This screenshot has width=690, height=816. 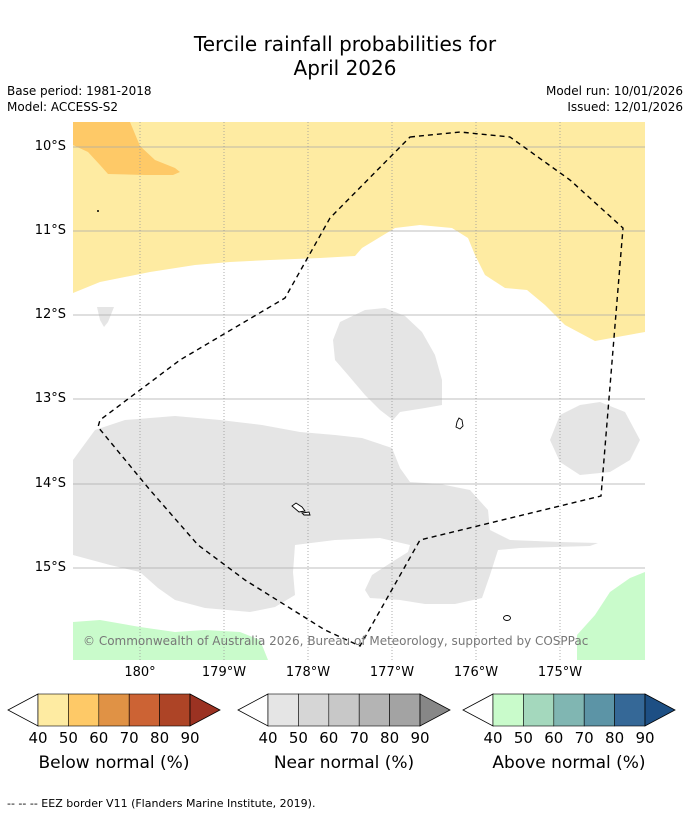 I want to click on near-normal-region-east, so click(x=595, y=438).